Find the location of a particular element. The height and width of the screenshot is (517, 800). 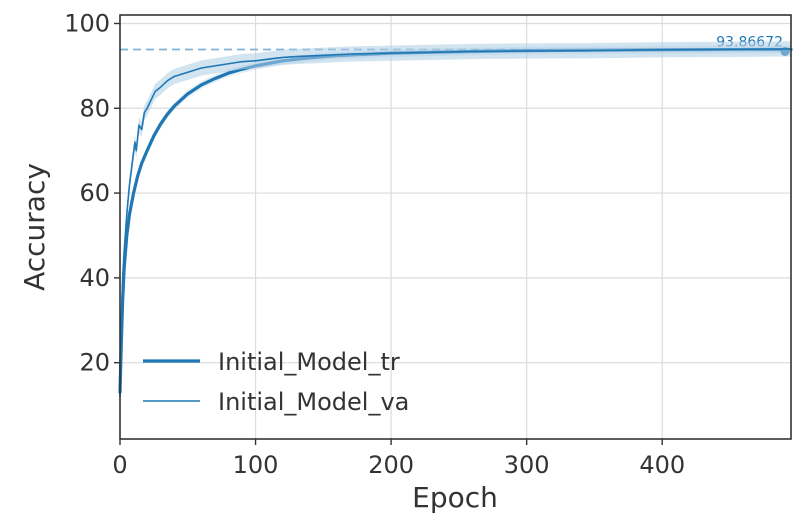

y-tick-label: 100 is located at coordinates (87, 23).